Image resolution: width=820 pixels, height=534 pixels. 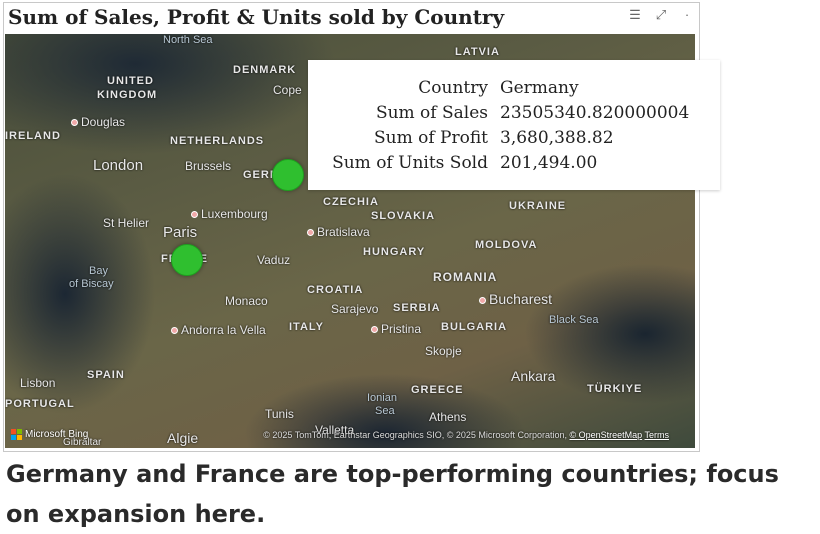 What do you see at coordinates (606, 435) in the screenshot?
I see `osm-link: © OpenStreetMap` at bounding box center [606, 435].